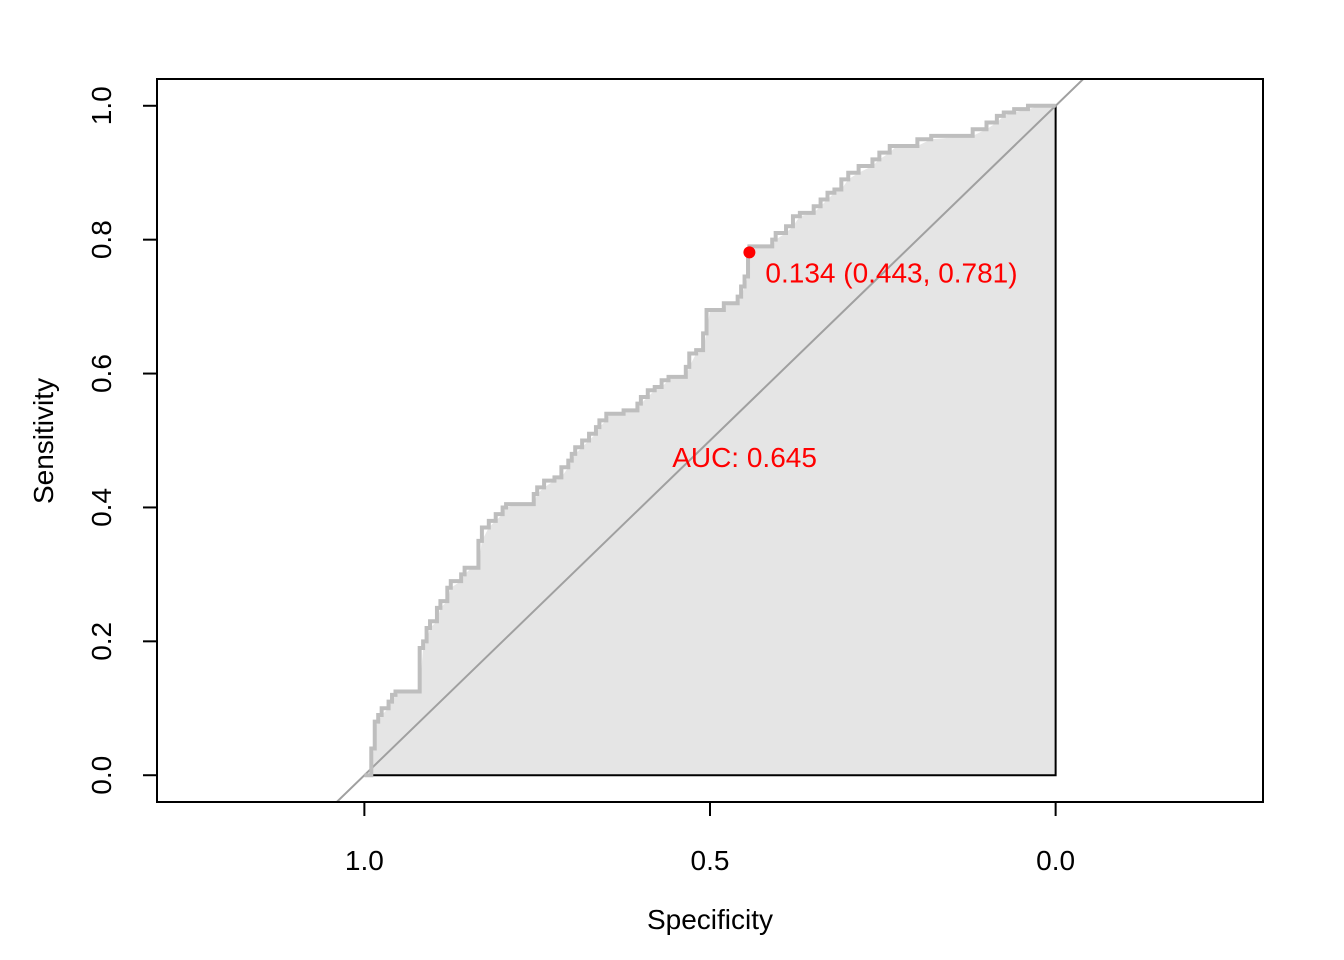 This screenshot has width=1344, height=960. Describe the element at coordinates (101, 641) in the screenshot. I see `y-tick-label: 0.2` at that location.